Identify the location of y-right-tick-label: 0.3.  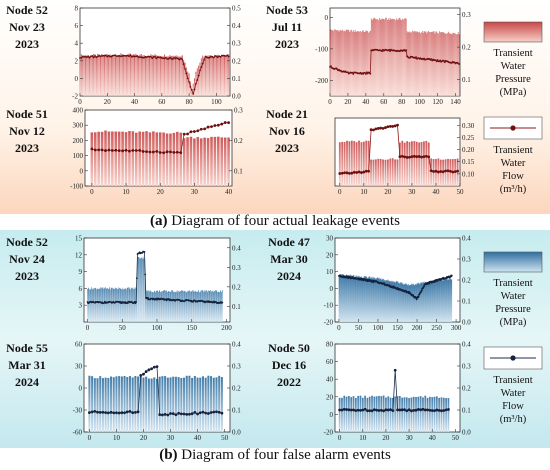
(466, 260).